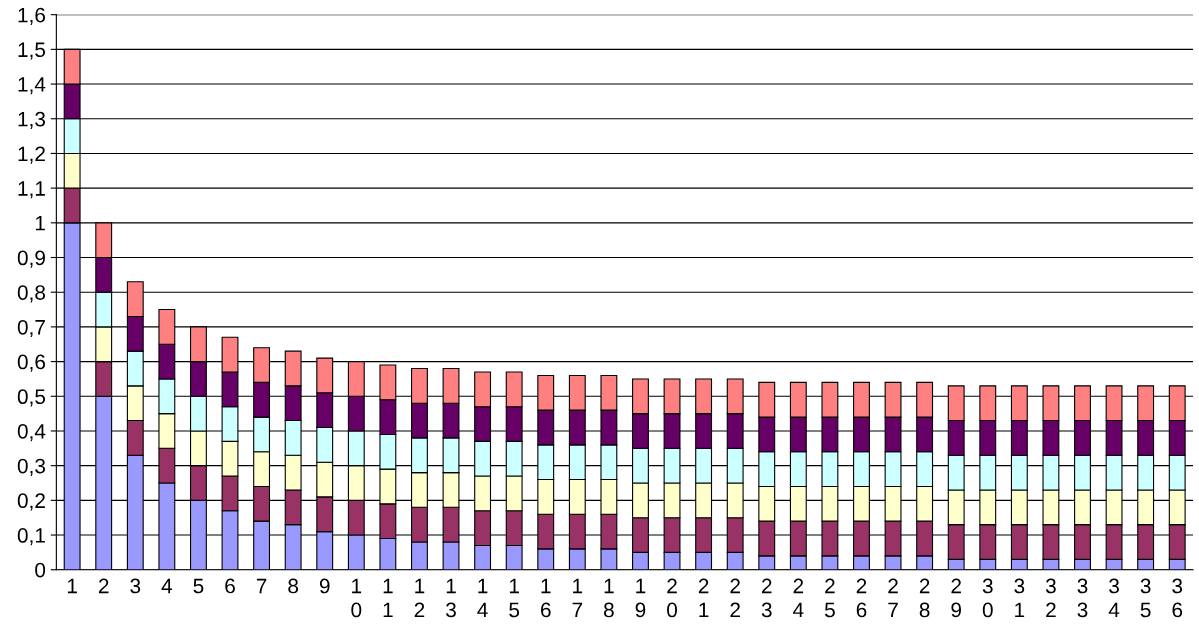  Describe the element at coordinates (293, 586) in the screenshot. I see `x-tick-label: 8` at that location.